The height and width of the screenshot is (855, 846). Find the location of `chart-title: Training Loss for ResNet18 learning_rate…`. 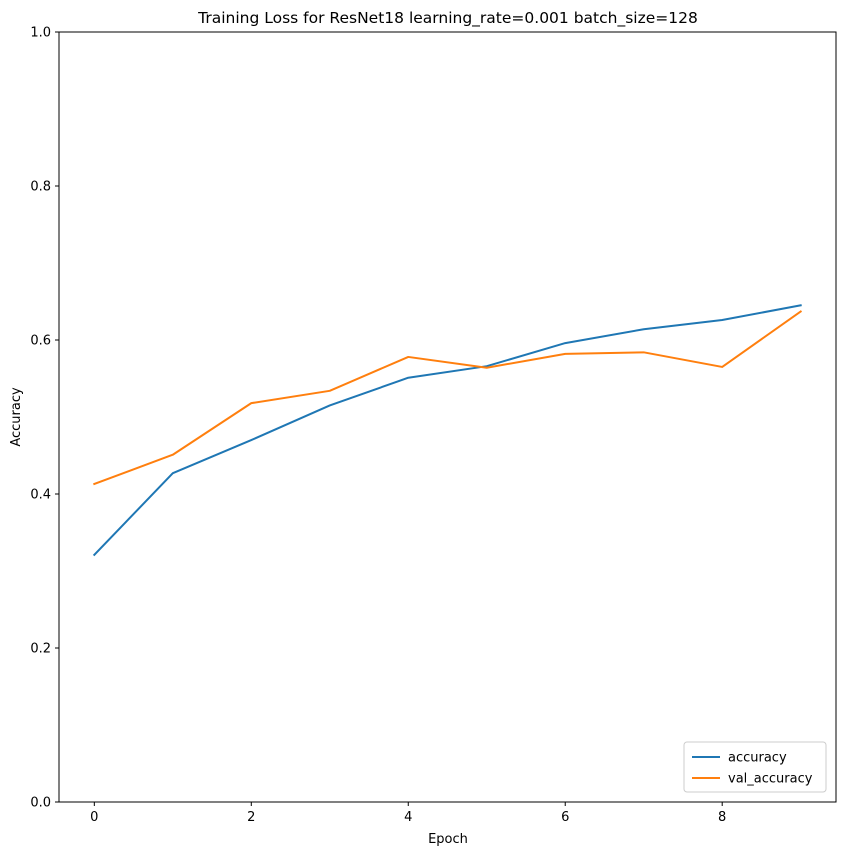

chart-title: Training Loss for ResNet18 learning_rate… is located at coordinates (447, 18).